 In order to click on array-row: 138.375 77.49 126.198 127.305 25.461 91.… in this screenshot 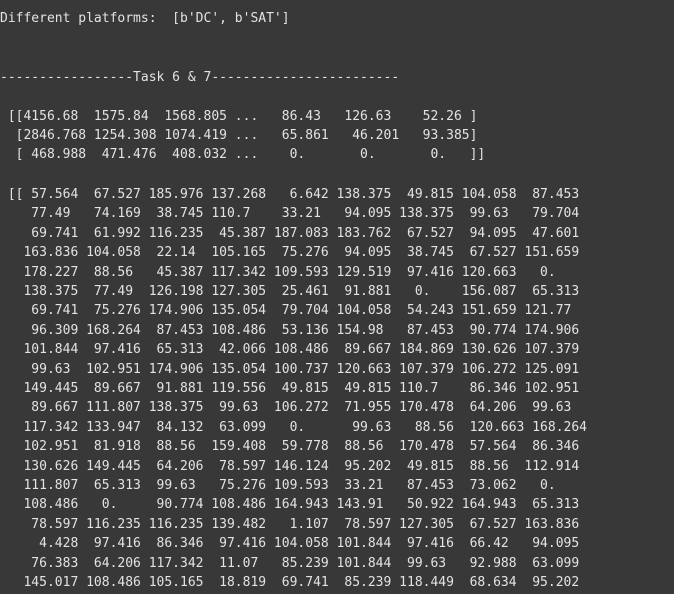, I will do `click(290, 291)`.